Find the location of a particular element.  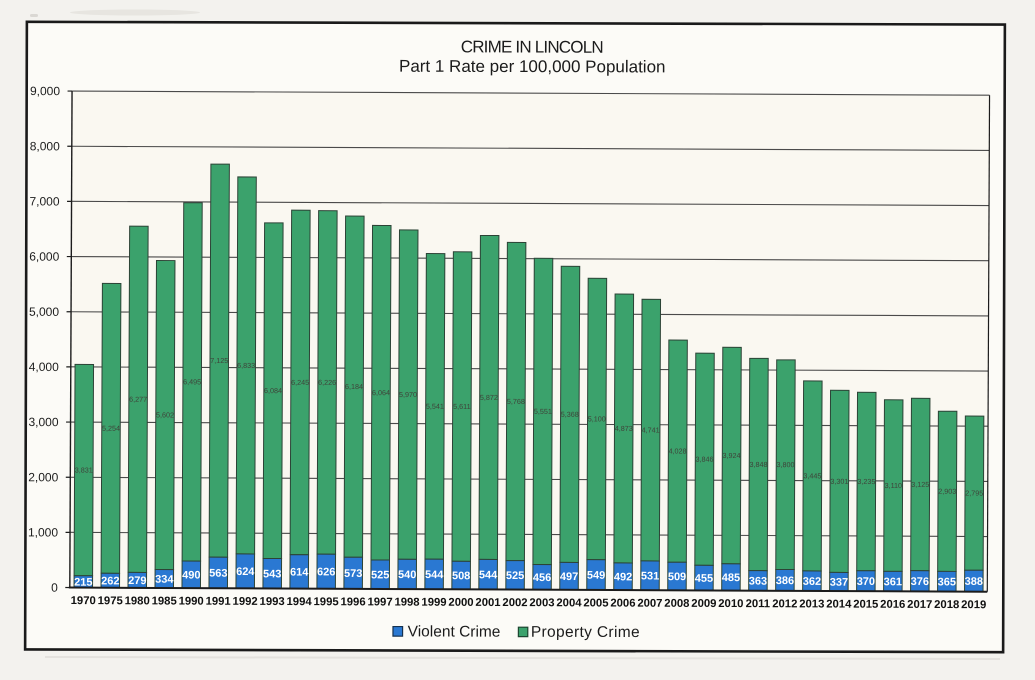

svg-text: 2018 is located at coordinates (946, 605).